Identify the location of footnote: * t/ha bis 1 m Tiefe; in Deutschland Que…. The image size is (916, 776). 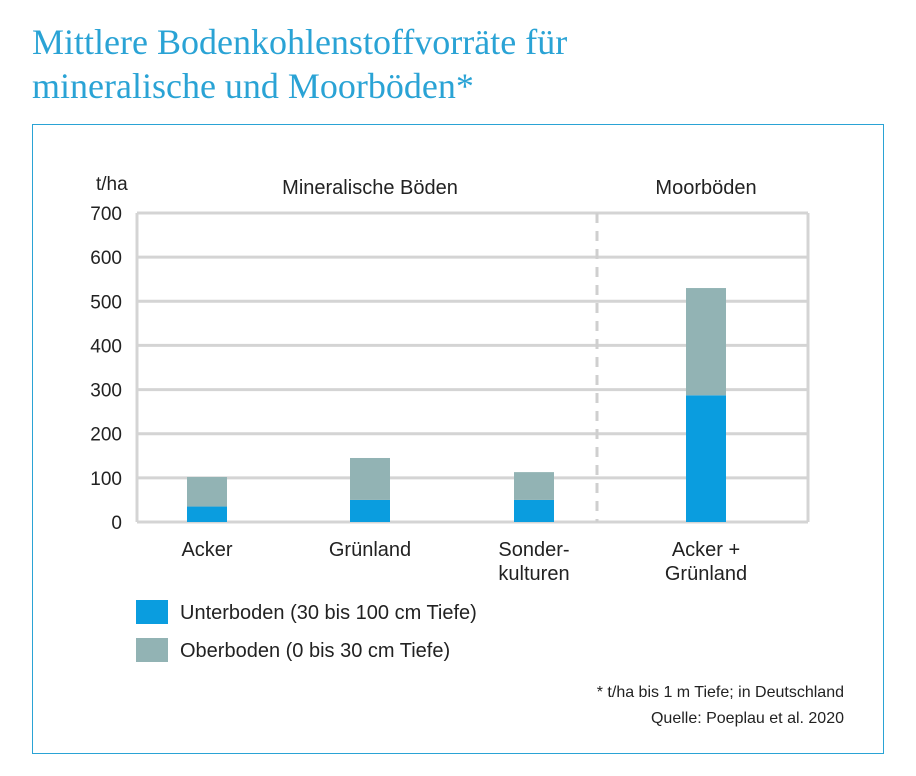
(720, 706).